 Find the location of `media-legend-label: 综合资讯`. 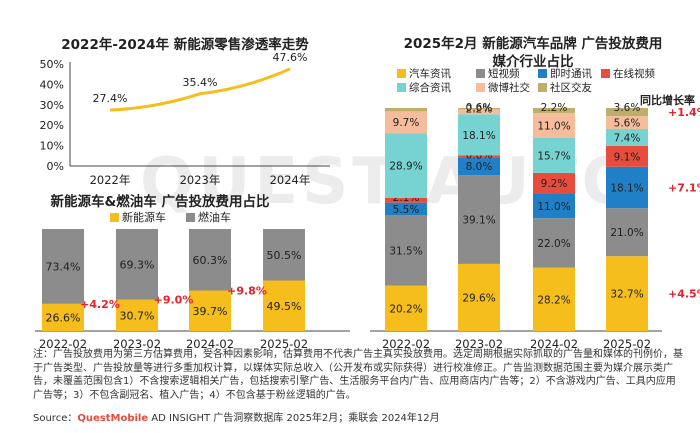

media-legend-label: 综合资讯 is located at coordinates (430, 87).